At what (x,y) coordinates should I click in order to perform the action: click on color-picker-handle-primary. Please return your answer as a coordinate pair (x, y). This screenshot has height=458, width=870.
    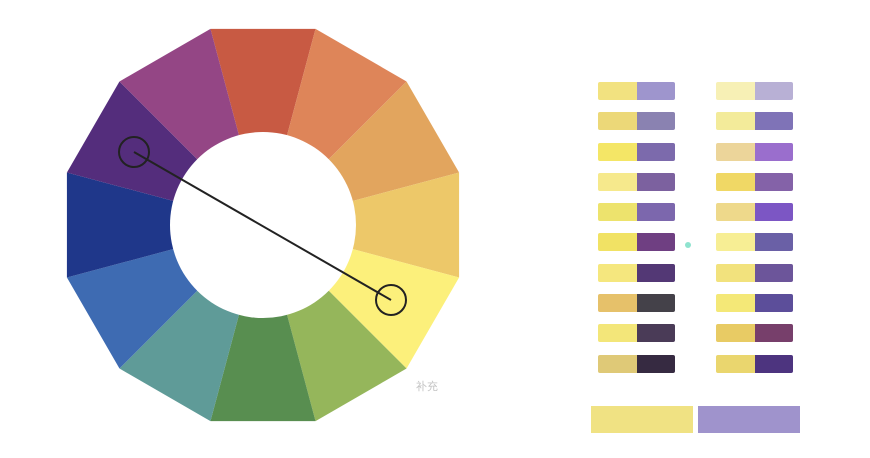
    Looking at the image, I should click on (134, 152).